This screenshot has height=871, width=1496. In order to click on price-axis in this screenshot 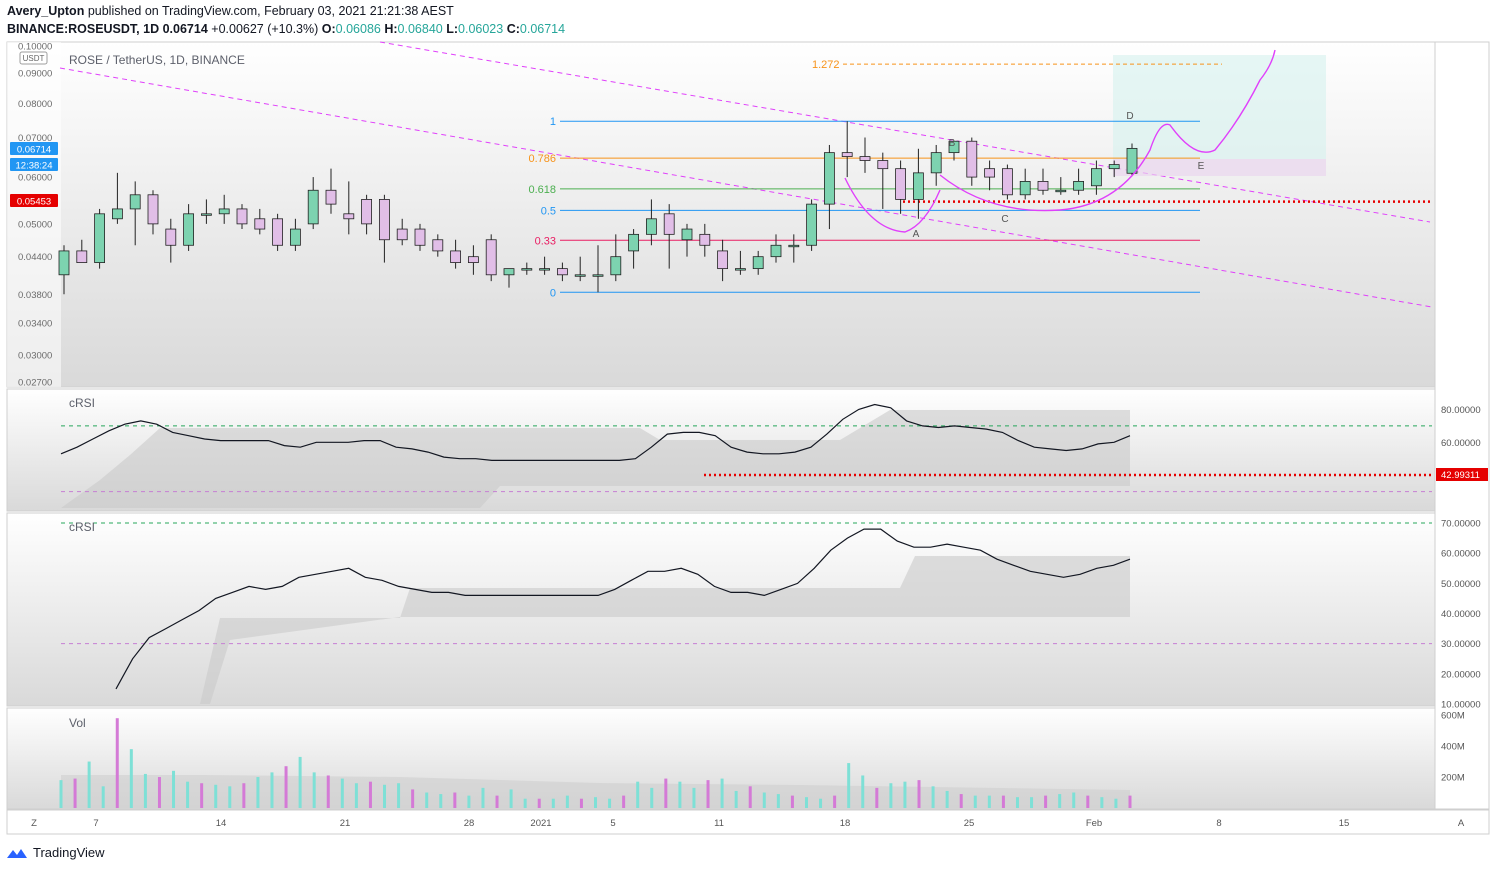, I will do `click(1462, 425)`.